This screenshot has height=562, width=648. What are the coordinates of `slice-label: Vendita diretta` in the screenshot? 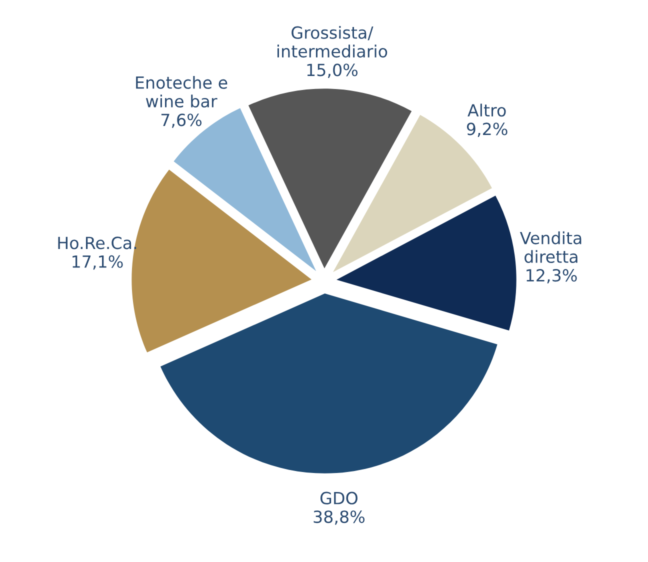 It's located at (551, 247).